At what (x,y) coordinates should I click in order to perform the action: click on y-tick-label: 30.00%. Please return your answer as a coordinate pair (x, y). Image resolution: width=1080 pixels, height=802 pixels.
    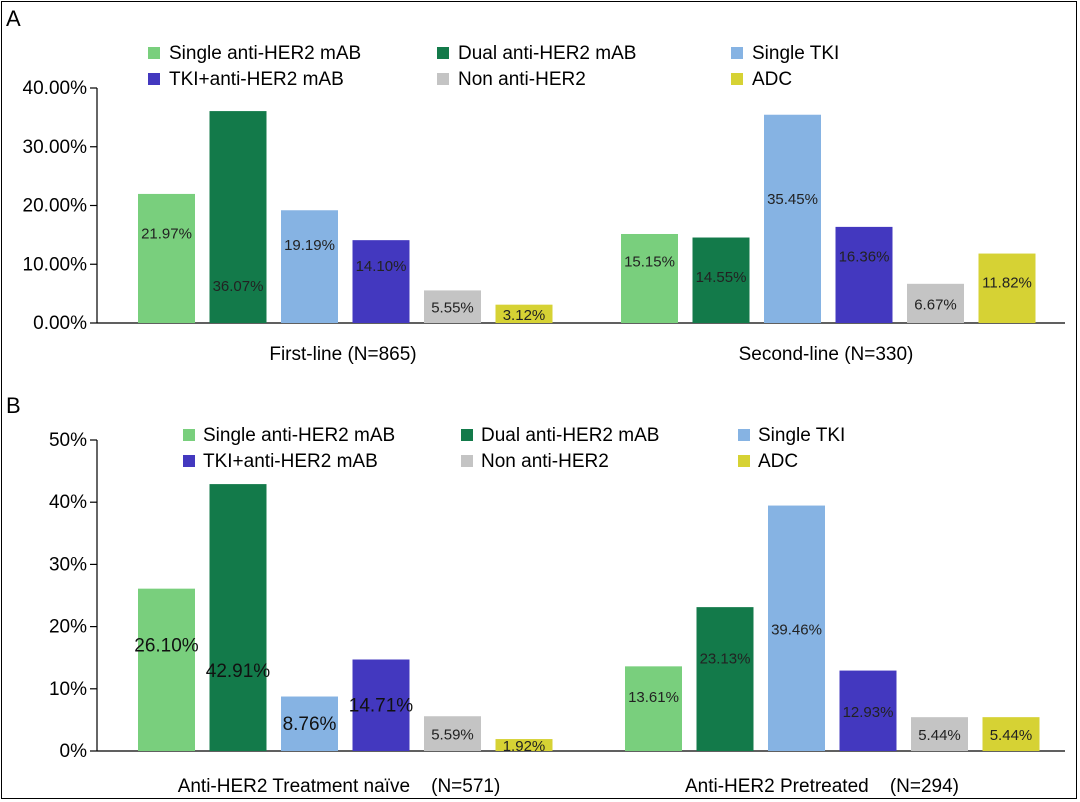
    Looking at the image, I should click on (55, 147).